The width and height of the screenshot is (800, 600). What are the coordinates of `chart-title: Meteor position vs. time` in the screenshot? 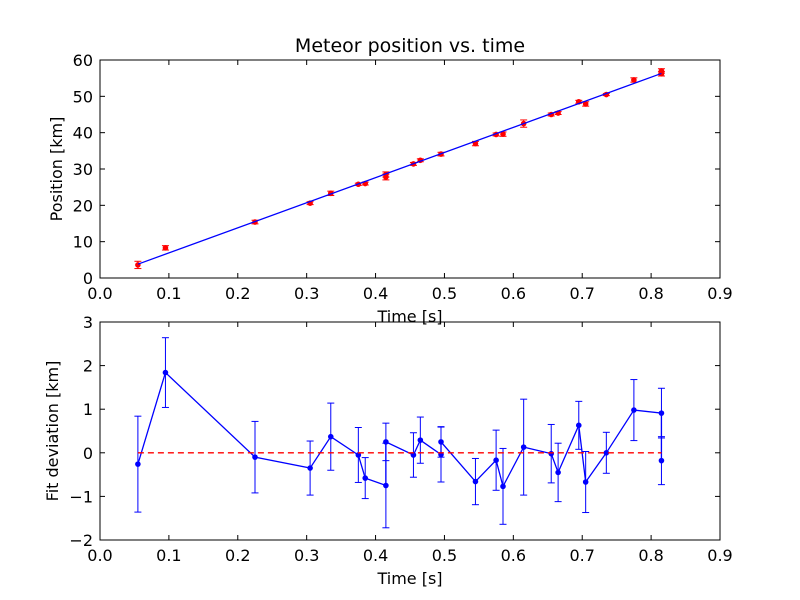 It's located at (410, 46).